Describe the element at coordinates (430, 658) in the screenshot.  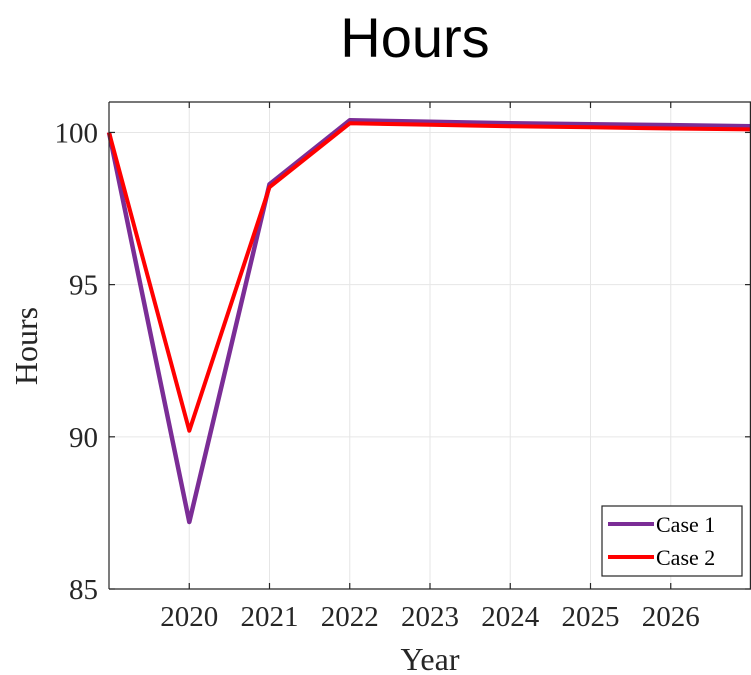
I see `x-axis-label: Year` at that location.